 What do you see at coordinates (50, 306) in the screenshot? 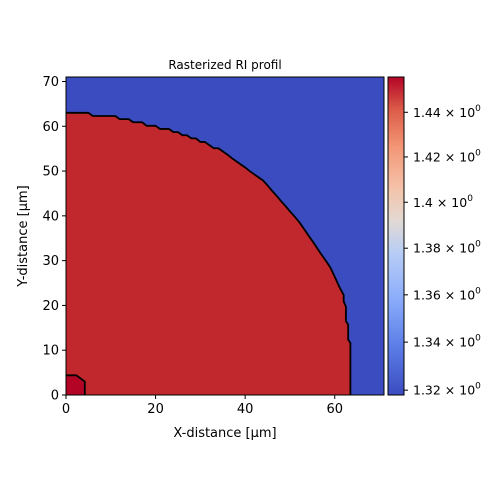
I see `y-tick-label: 20` at bounding box center [50, 306].